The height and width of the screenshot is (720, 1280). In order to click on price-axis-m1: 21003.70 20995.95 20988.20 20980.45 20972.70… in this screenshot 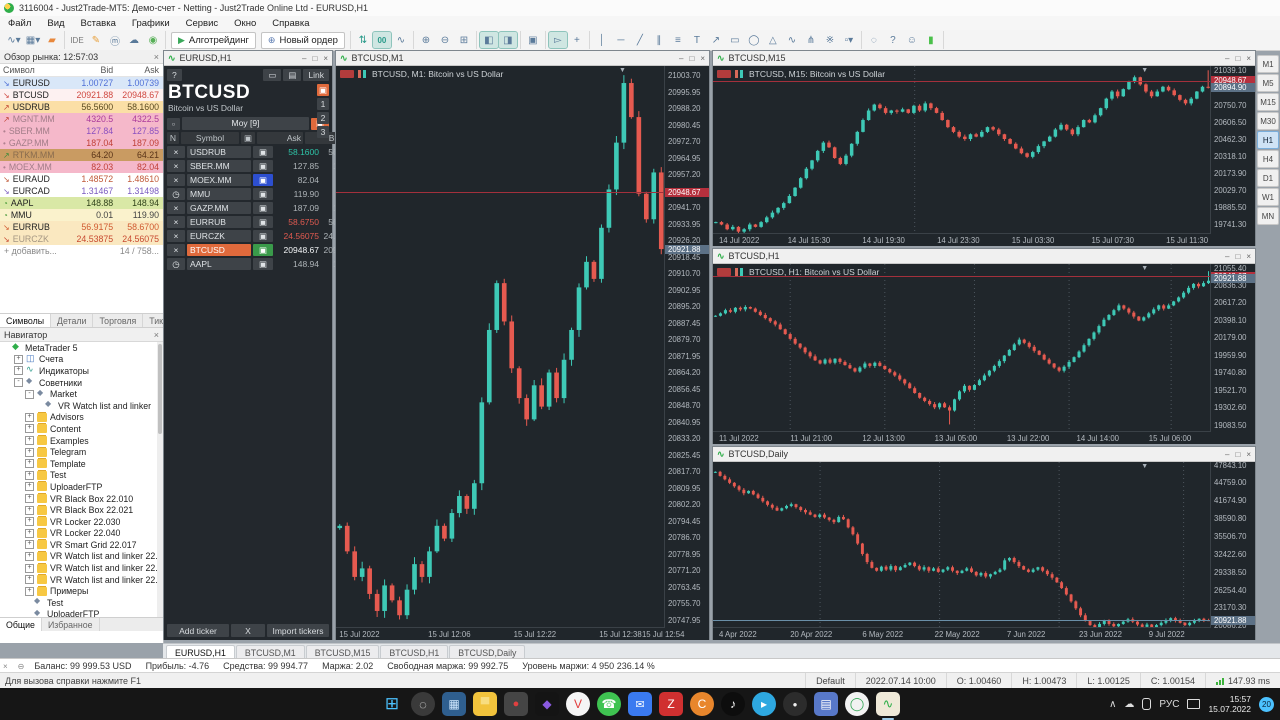, I will do `click(686, 347)`.